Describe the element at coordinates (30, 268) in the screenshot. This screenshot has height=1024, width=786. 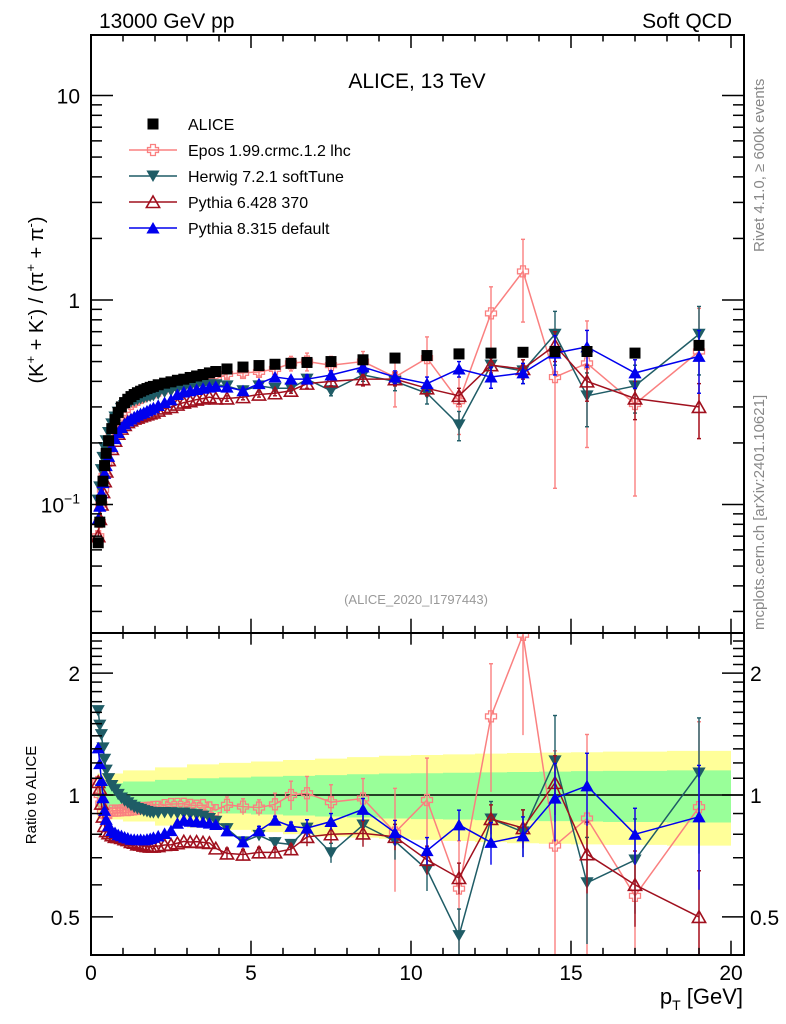
I see `y-label-sup: +` at that location.